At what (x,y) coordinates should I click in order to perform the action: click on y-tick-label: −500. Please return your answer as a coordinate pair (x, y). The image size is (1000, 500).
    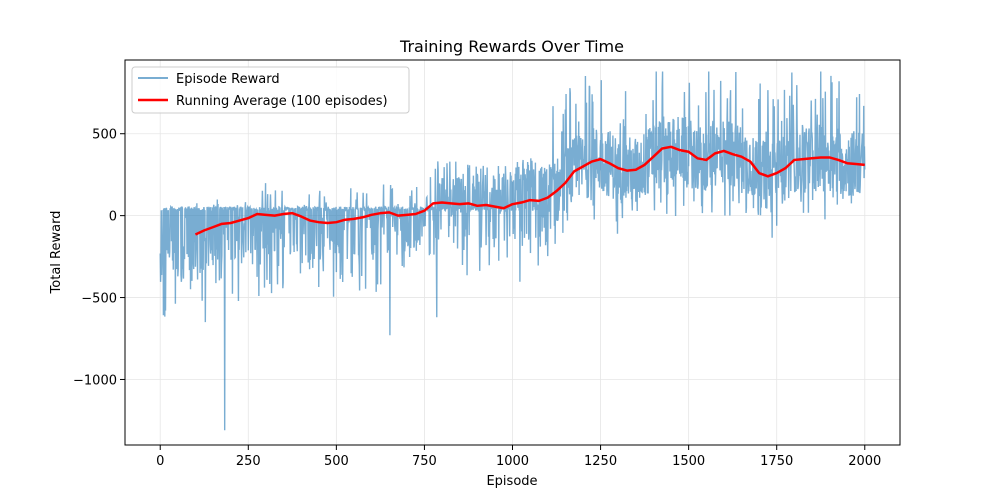
    Looking at the image, I should click on (99, 299).